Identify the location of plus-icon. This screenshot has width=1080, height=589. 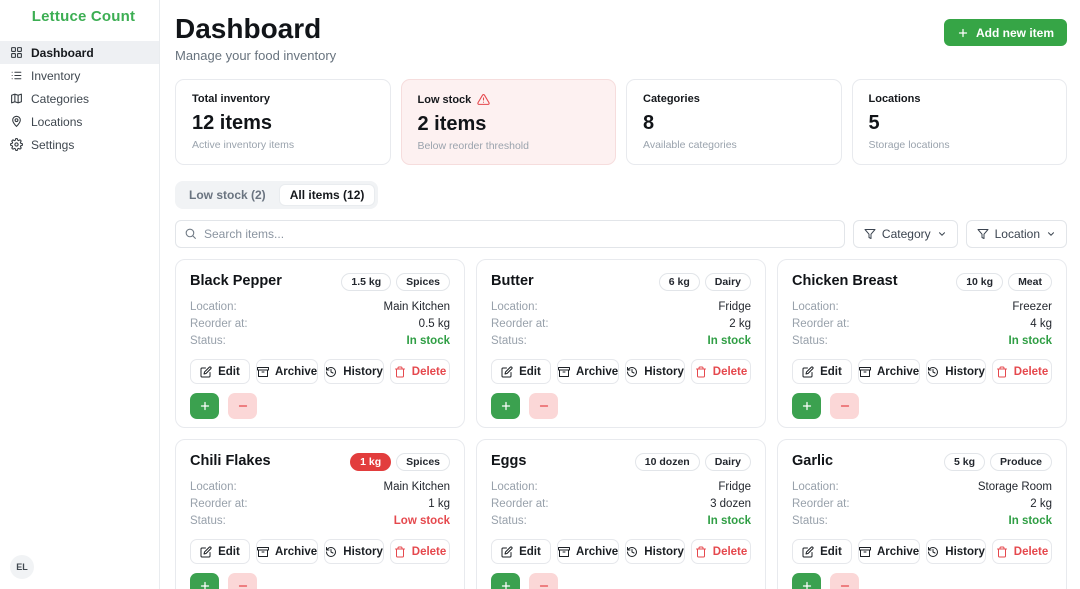
(204, 585).